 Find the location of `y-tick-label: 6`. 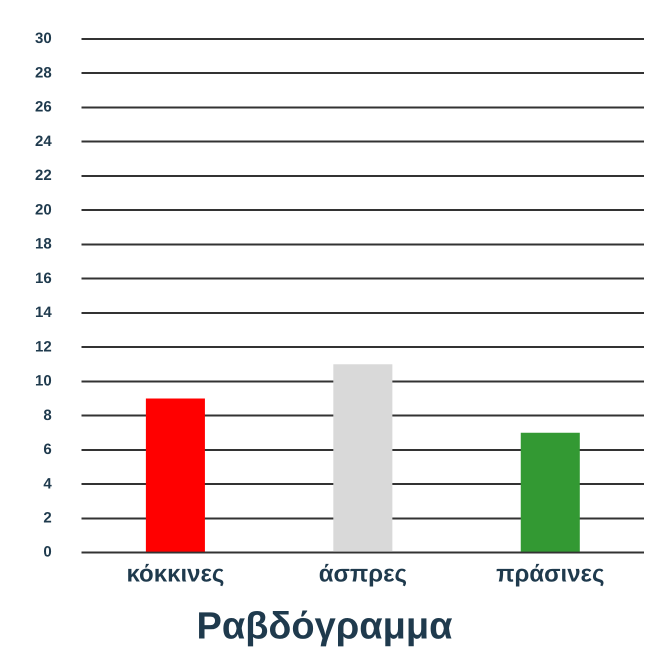

y-tick-label: 6 is located at coordinates (47, 449).